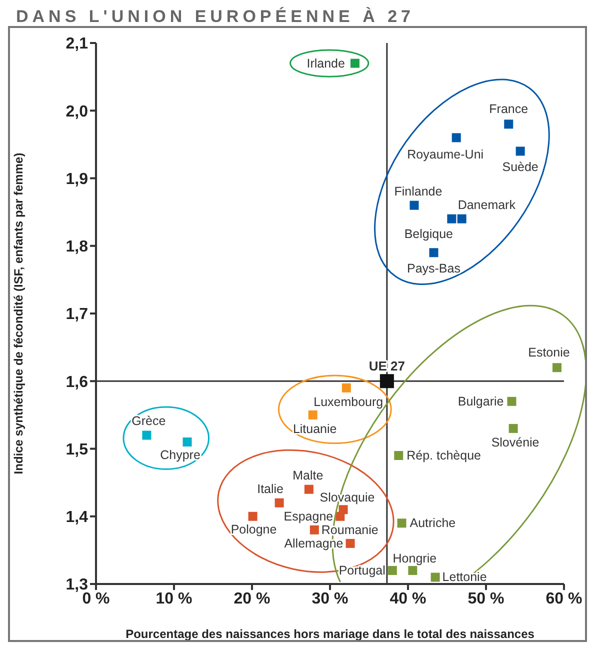 Image resolution: width=593 pixels, height=664 pixels. What do you see at coordinates (481, 401) in the screenshot?
I see `annotation: Bulgarie` at bounding box center [481, 401].